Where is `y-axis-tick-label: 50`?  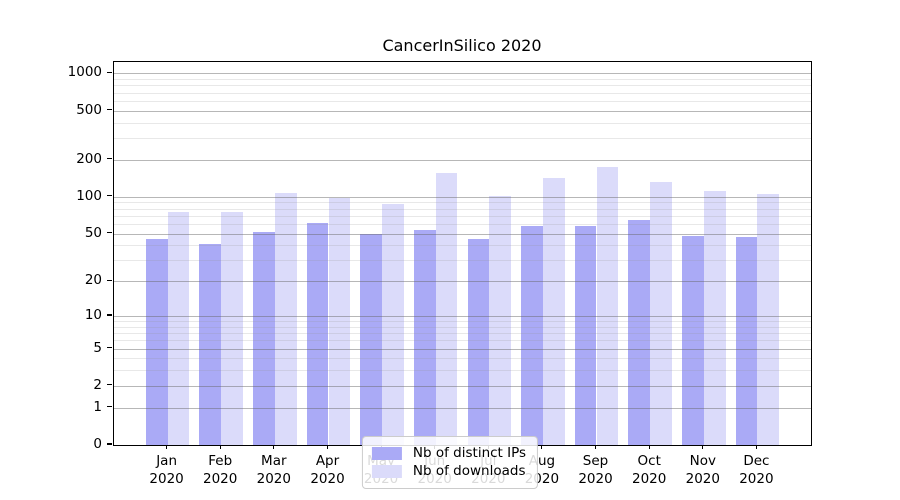
y-axis-tick-label: 50 is located at coordinates (93, 232).